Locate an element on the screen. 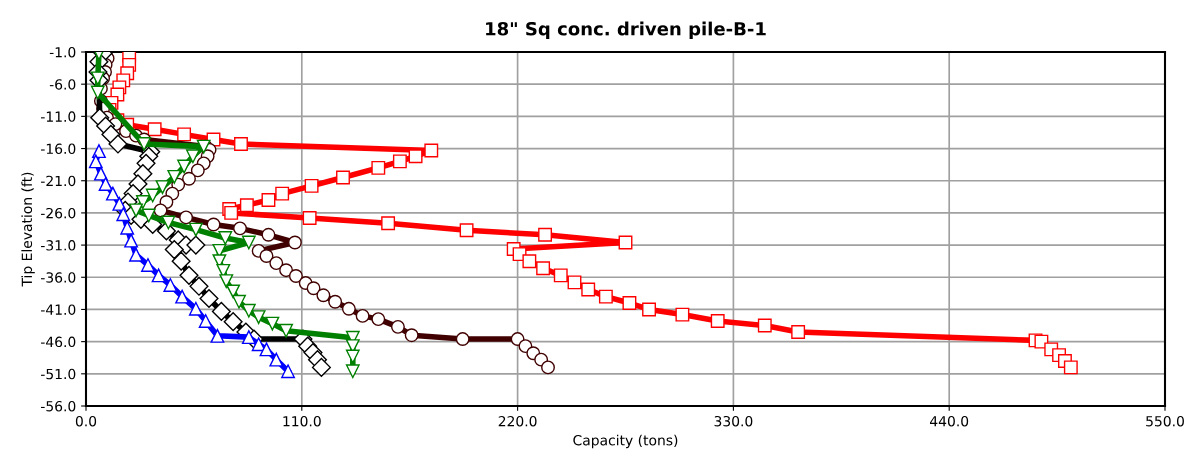 Image resolution: width=1200 pixels, height=474 pixels. y-tick-label: -56.0 is located at coordinates (58, 406).